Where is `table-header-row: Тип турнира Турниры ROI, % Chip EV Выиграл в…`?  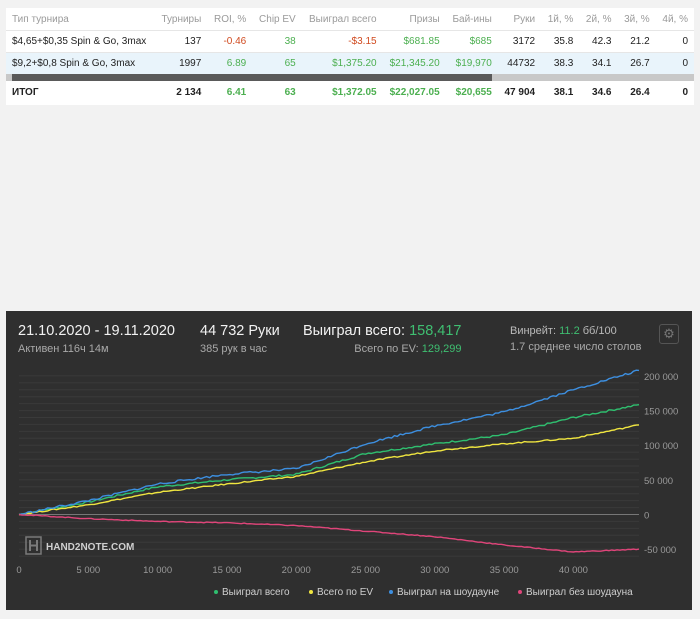 table-header-row: Тип турнира Турниры ROI, % Chip EV Выиграл в… is located at coordinates (350, 19).